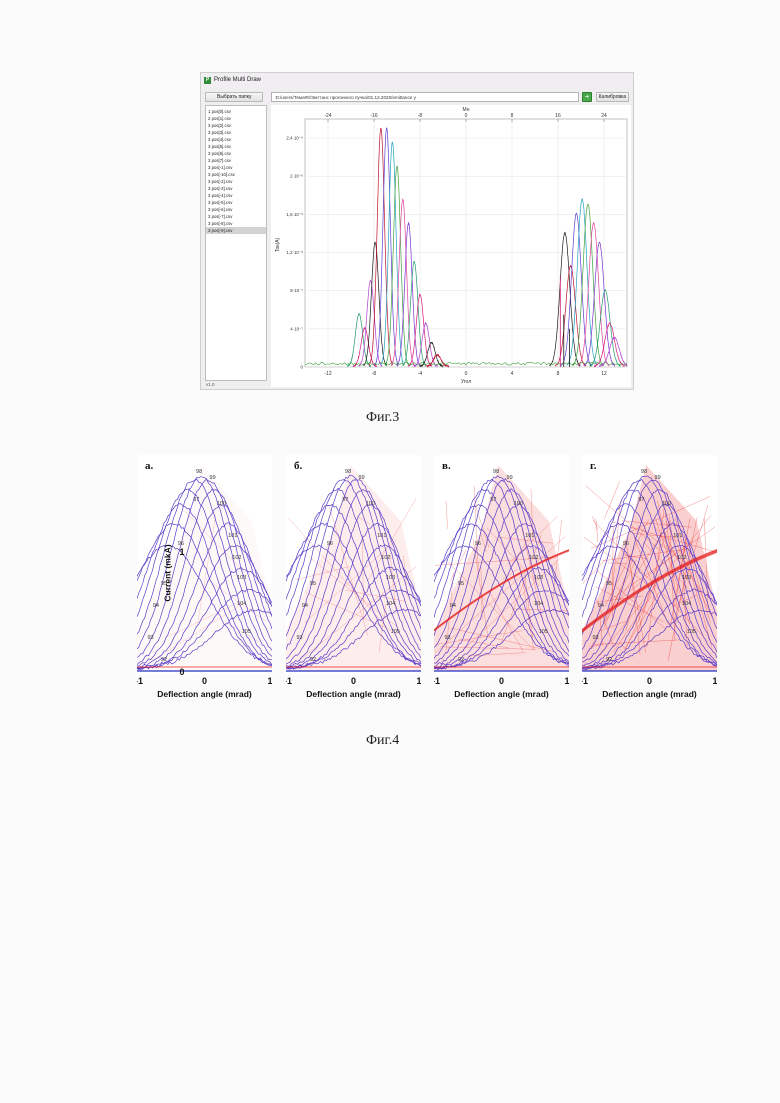 The height and width of the screenshot is (1103, 780). I want to click on window-title: Profile Multi Draw, so click(237, 80).